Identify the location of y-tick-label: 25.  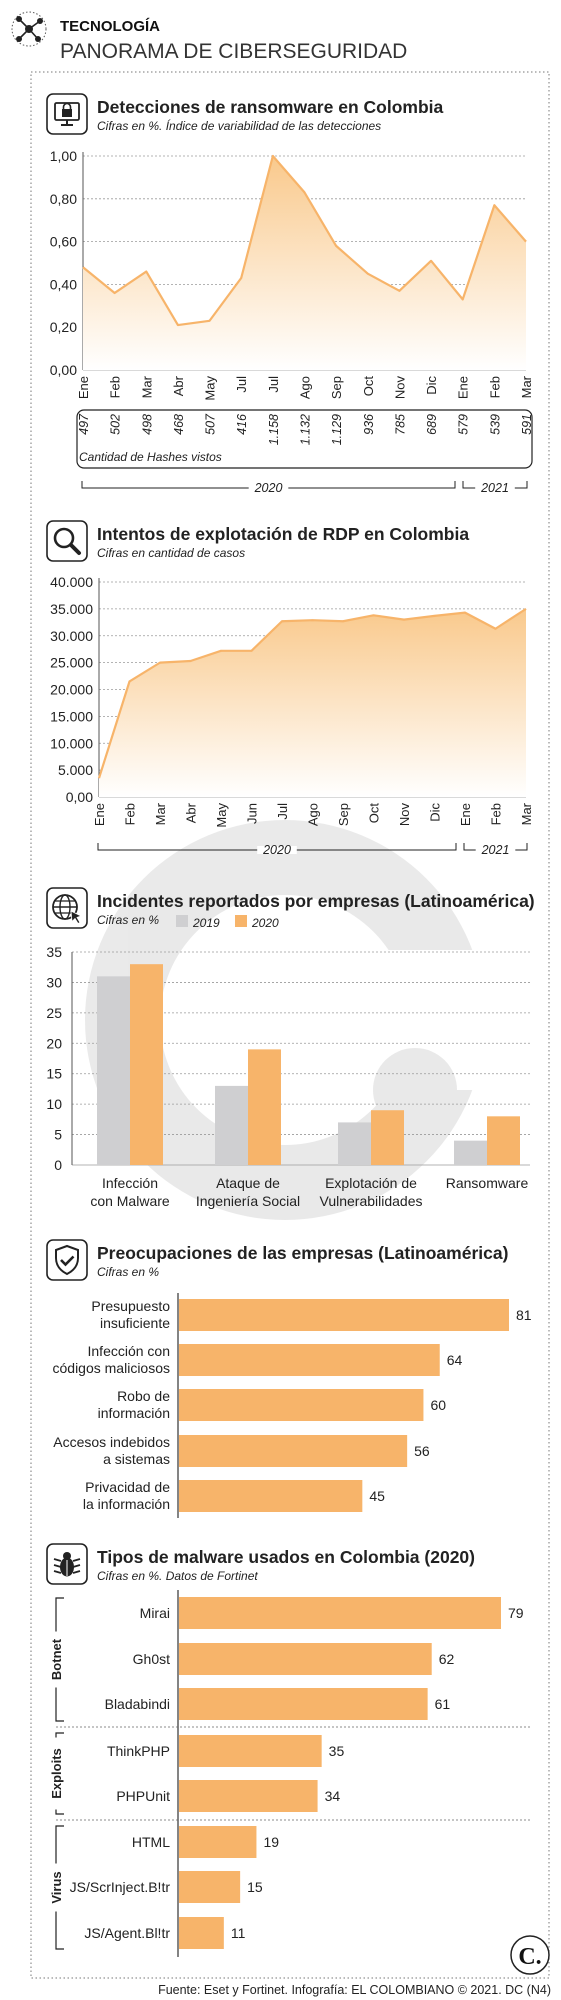
(54, 1013).